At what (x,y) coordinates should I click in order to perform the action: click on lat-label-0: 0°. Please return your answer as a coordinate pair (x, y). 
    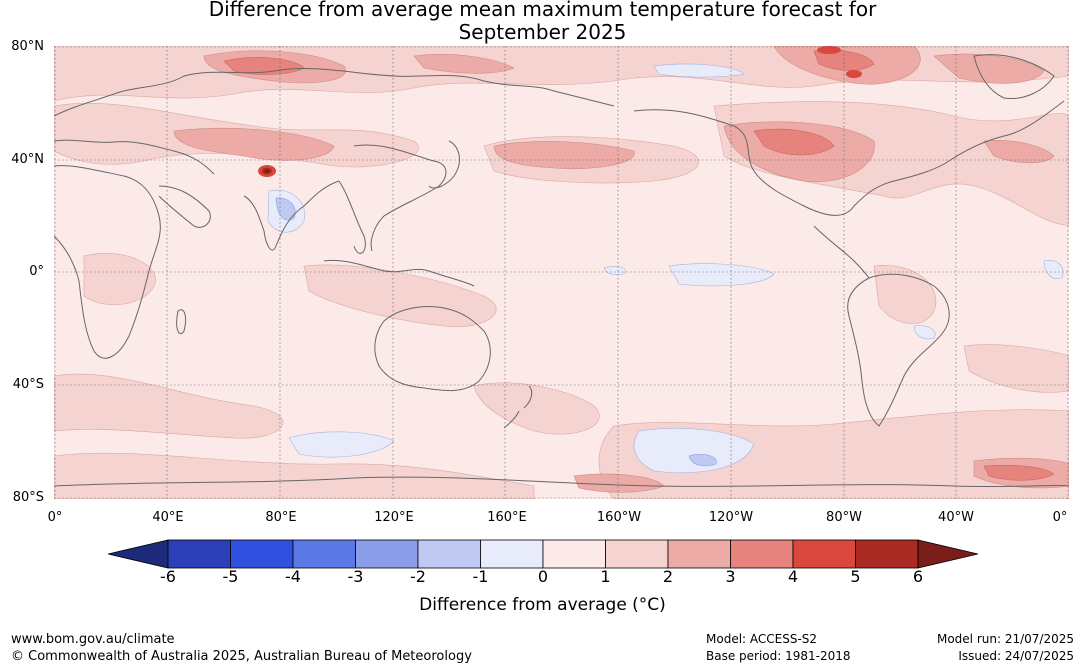
    Looking at the image, I should click on (36, 271).